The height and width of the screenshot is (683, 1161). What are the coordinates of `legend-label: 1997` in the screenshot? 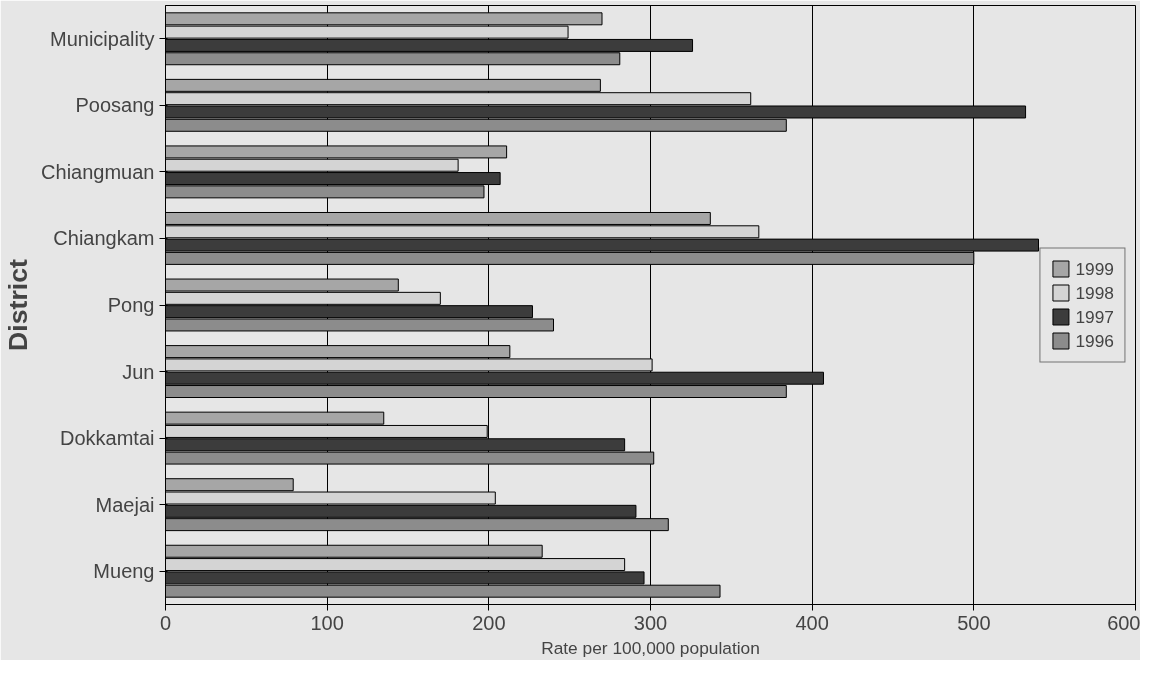 It's located at (1094, 316).